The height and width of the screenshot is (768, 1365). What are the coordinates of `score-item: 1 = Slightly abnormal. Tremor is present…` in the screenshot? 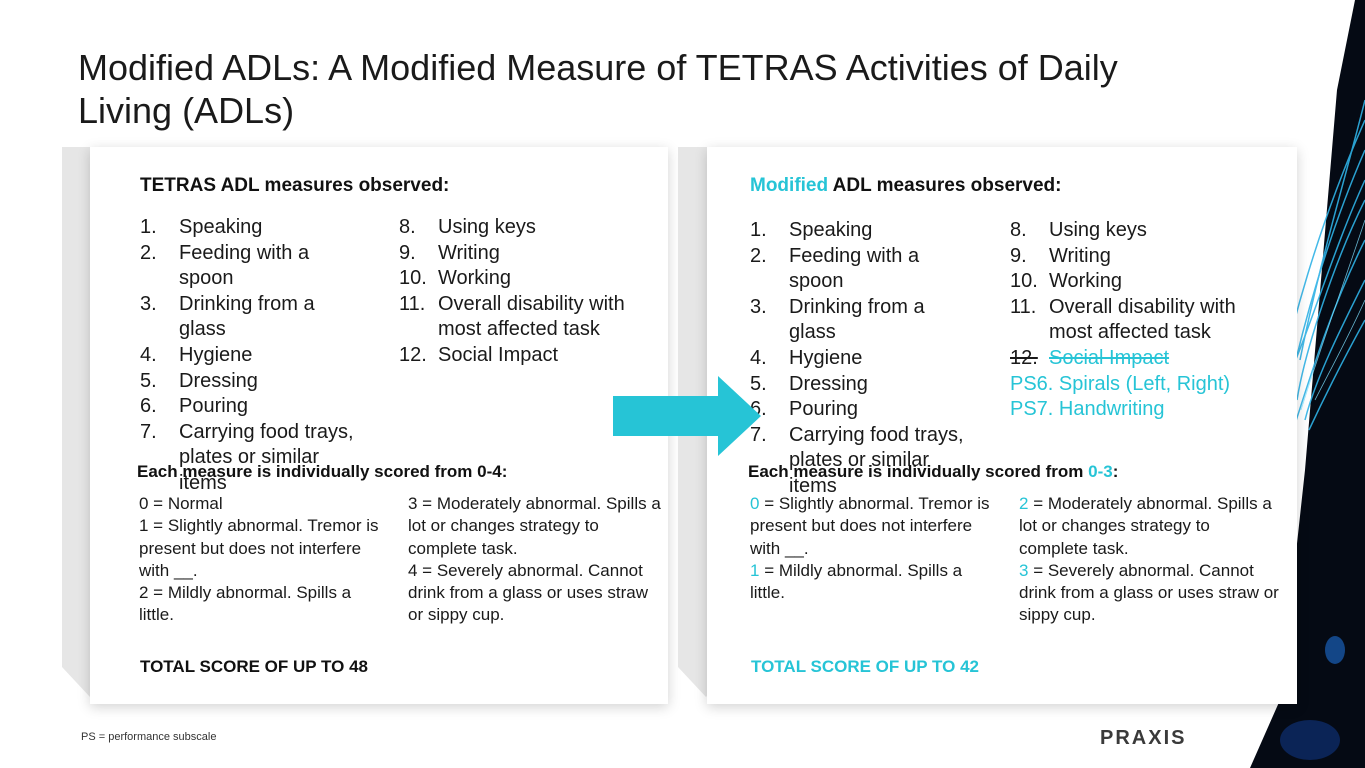 It's located at (259, 548).